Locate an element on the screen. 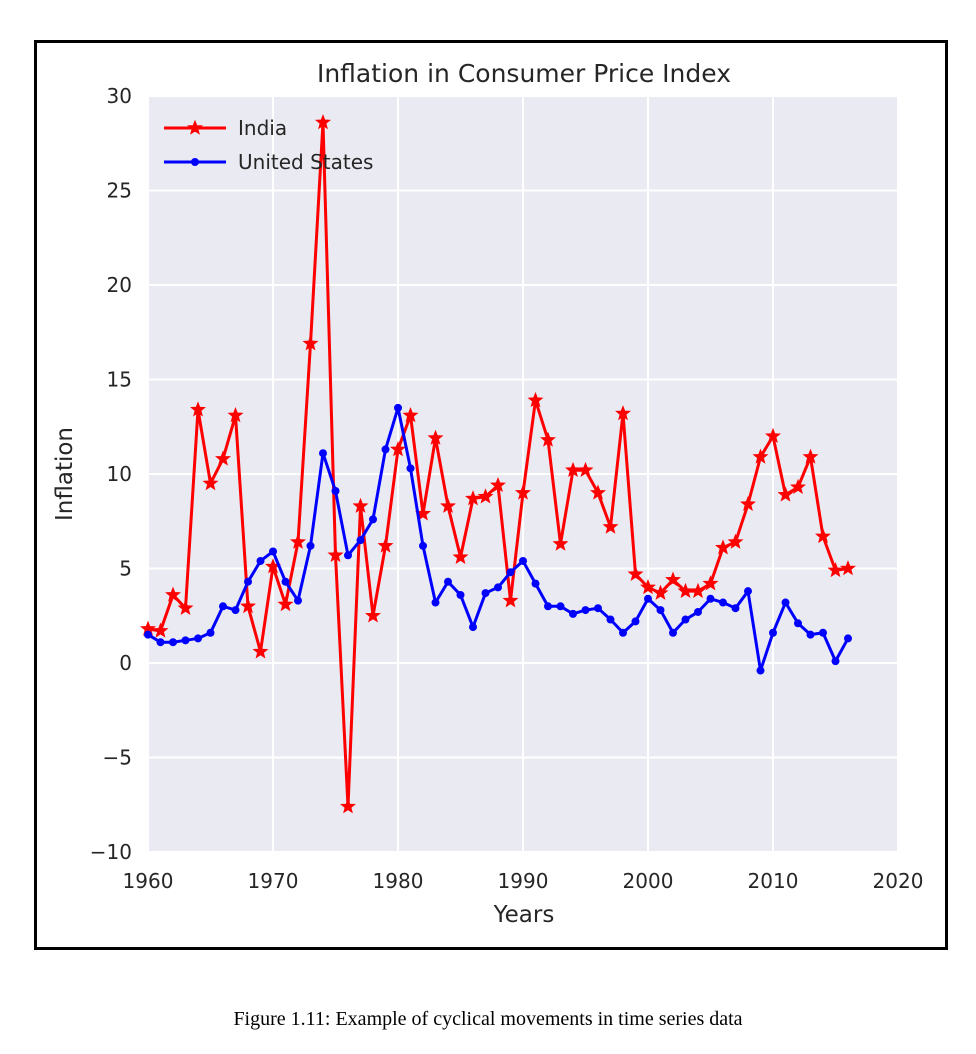  legend-us-dot-icon is located at coordinates (195, 162).